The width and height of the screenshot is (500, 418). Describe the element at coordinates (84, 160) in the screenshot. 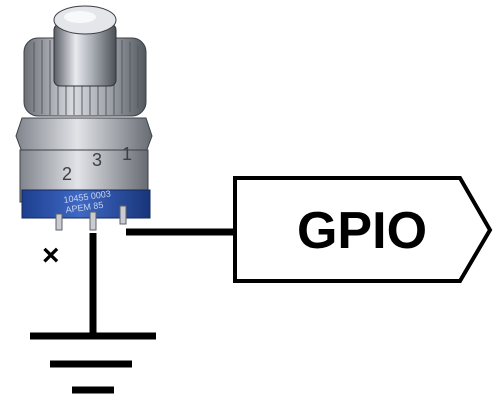

I see `metal-case: 2 3 1` at that location.